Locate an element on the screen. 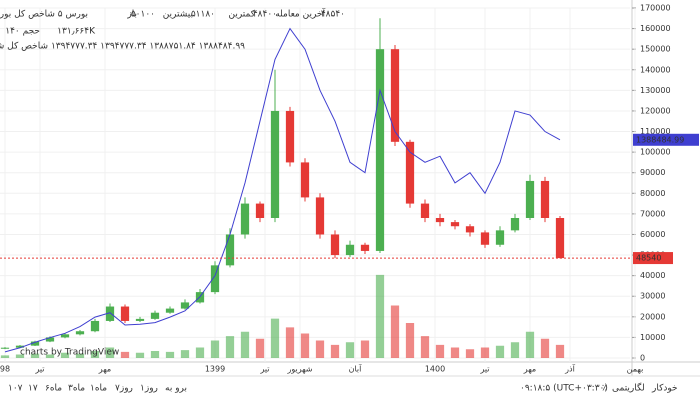 This screenshot has width=700, height=400. range: ۷روز is located at coordinates (124, 389).